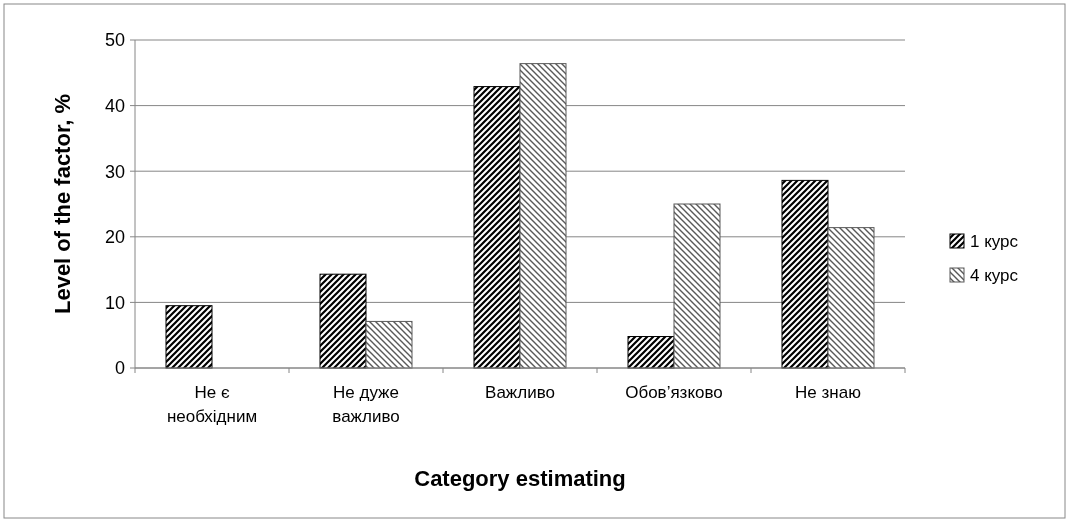 This screenshot has width=1069, height=522. What do you see at coordinates (212, 404) in the screenshot?
I see `x-tick-label: Не є необхідним` at bounding box center [212, 404].